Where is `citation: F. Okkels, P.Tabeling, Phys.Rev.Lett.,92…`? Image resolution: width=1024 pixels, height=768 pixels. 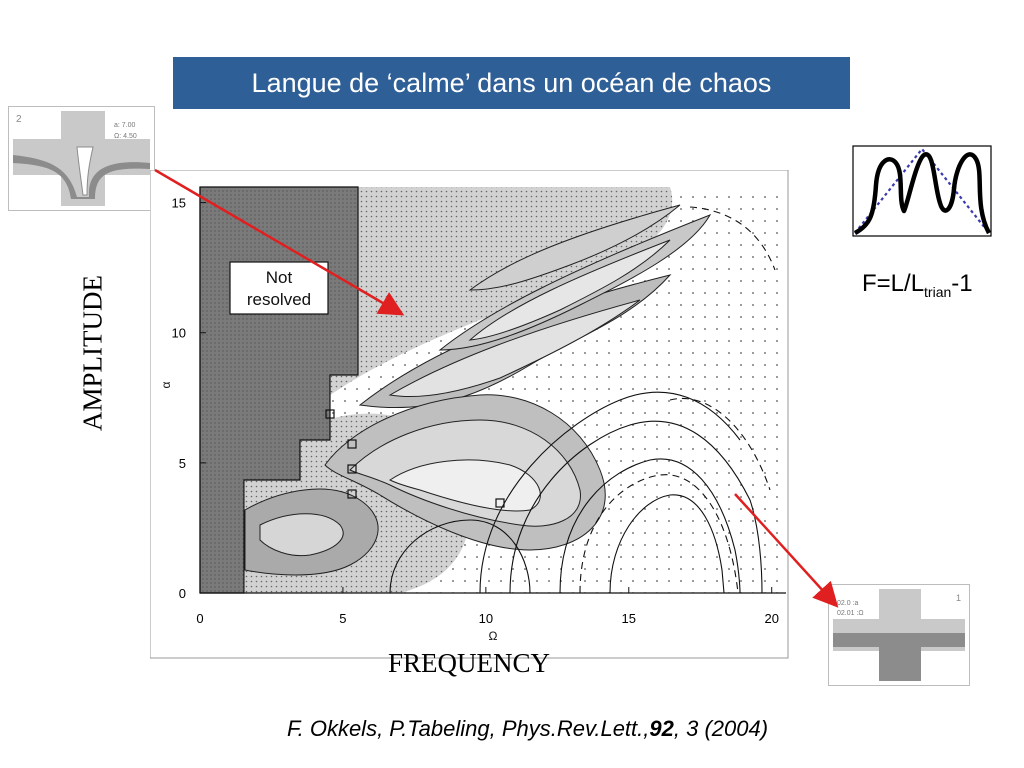
citation: F. Okkels, P.Tabeling, Phys.Rev.Lett.,92… is located at coordinates (528, 728).